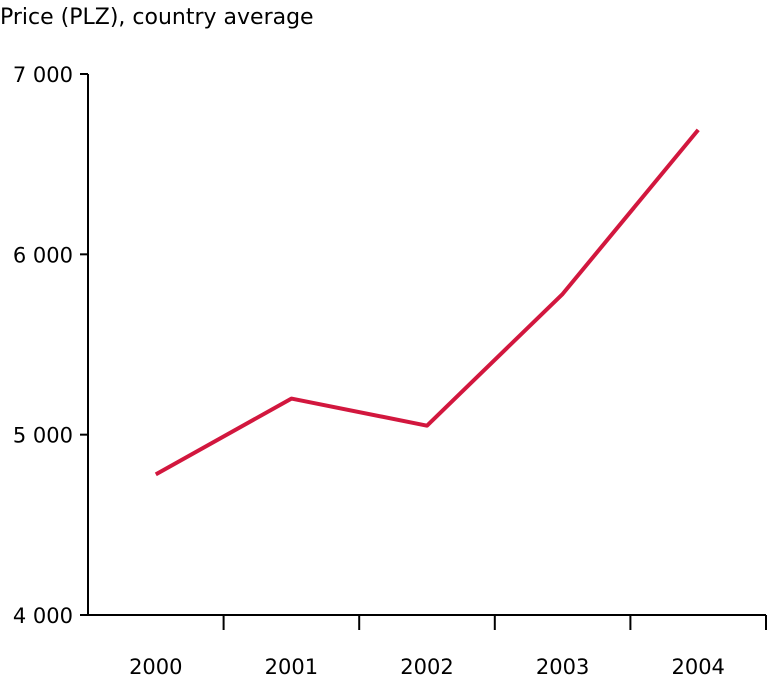 The image size is (768, 681). What do you see at coordinates (426, 667) in the screenshot?
I see `x-tick-label: 2002` at bounding box center [426, 667].